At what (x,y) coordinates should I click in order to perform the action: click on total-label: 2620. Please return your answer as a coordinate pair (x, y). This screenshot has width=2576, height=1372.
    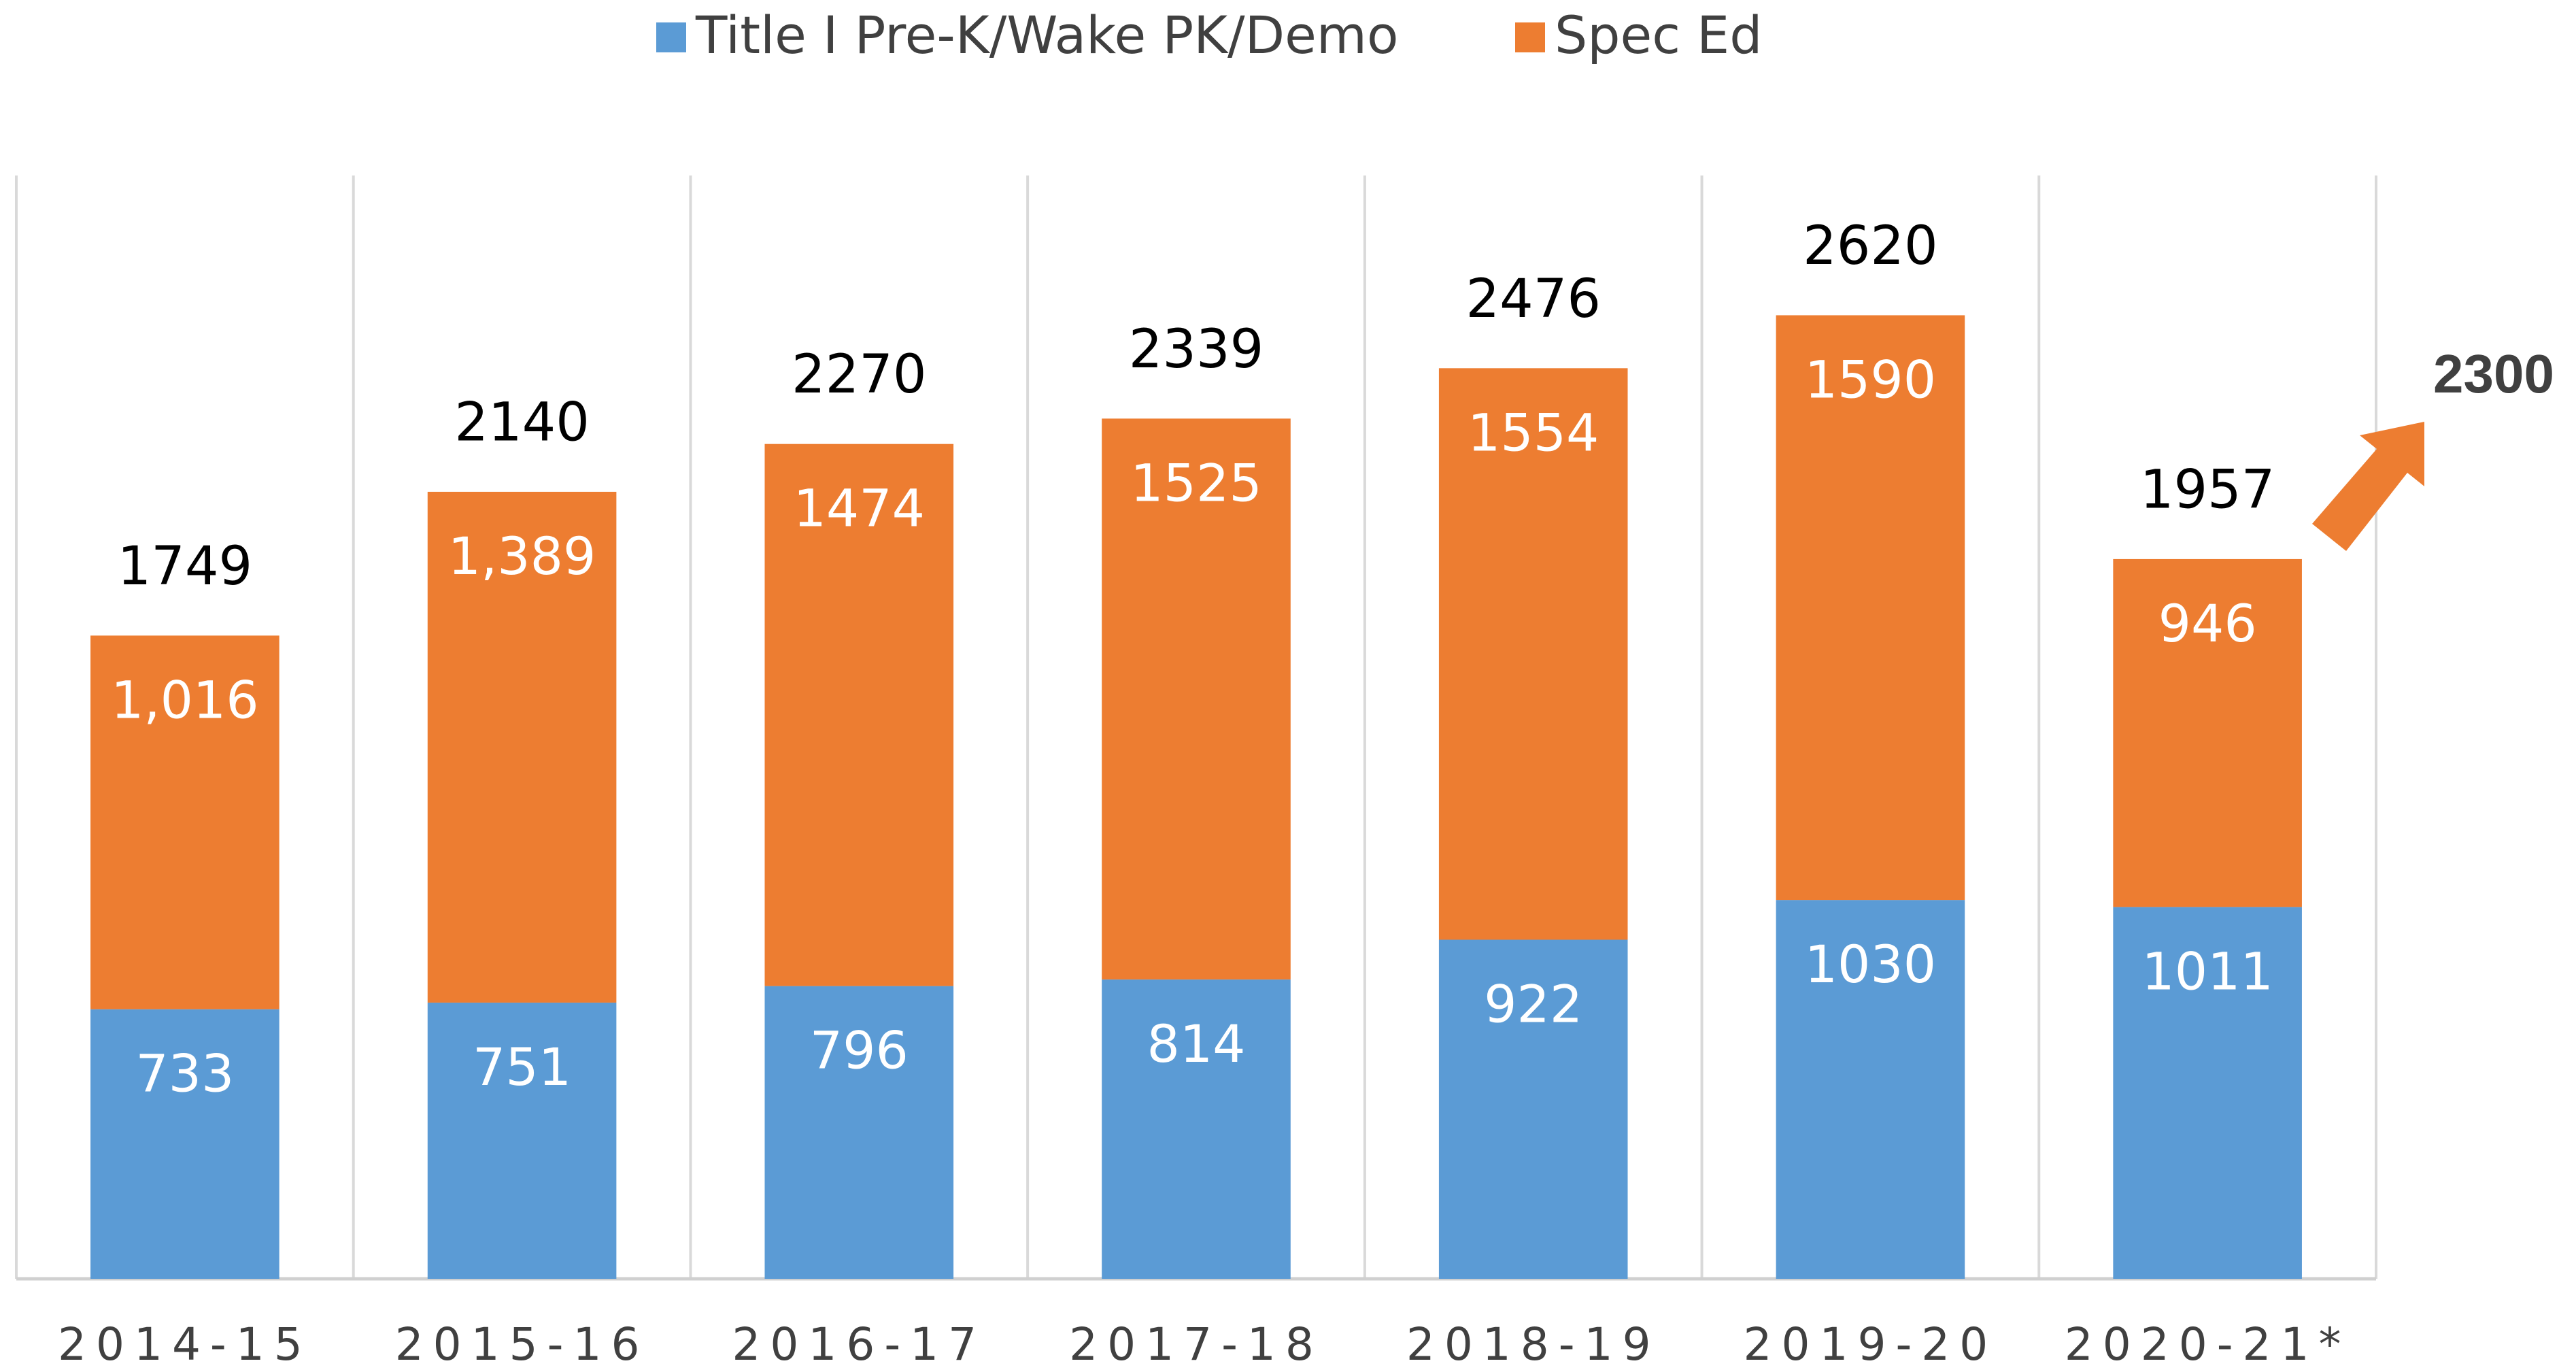
    Looking at the image, I should click on (1870, 247).